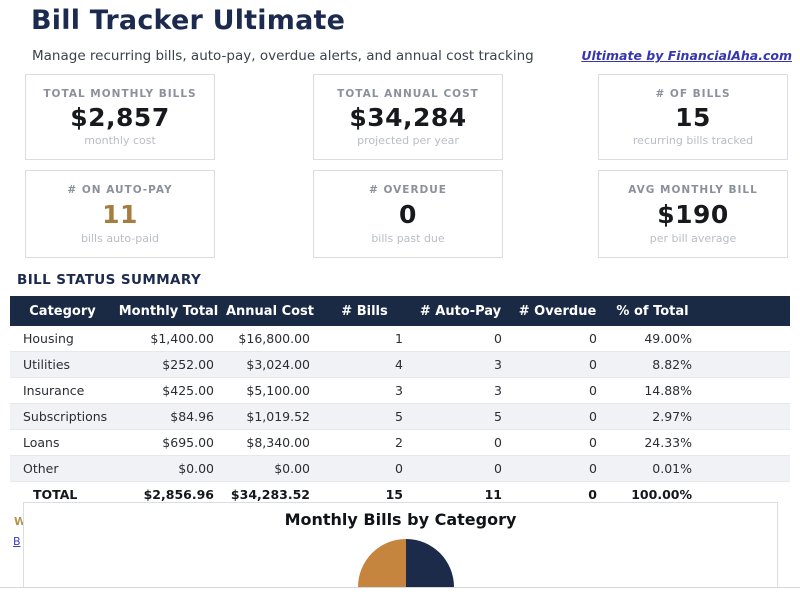 The height and width of the screenshot is (594, 800). I want to click on cell-annual-cost: $8,340.00, so click(270, 442).